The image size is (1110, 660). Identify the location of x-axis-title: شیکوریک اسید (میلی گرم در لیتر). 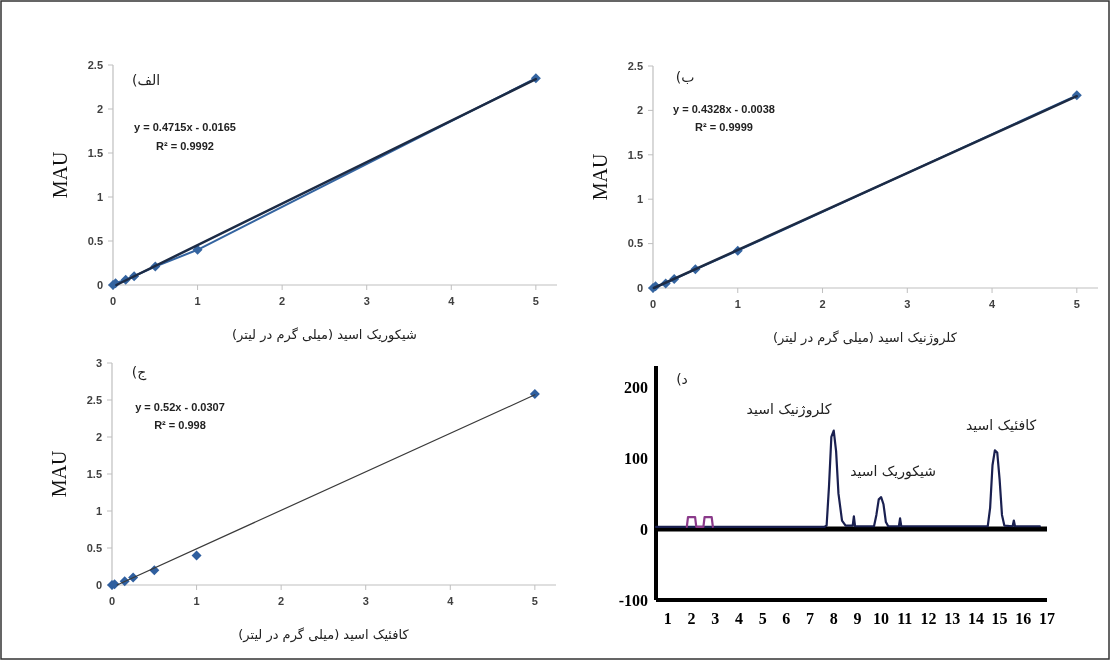
(324, 335).